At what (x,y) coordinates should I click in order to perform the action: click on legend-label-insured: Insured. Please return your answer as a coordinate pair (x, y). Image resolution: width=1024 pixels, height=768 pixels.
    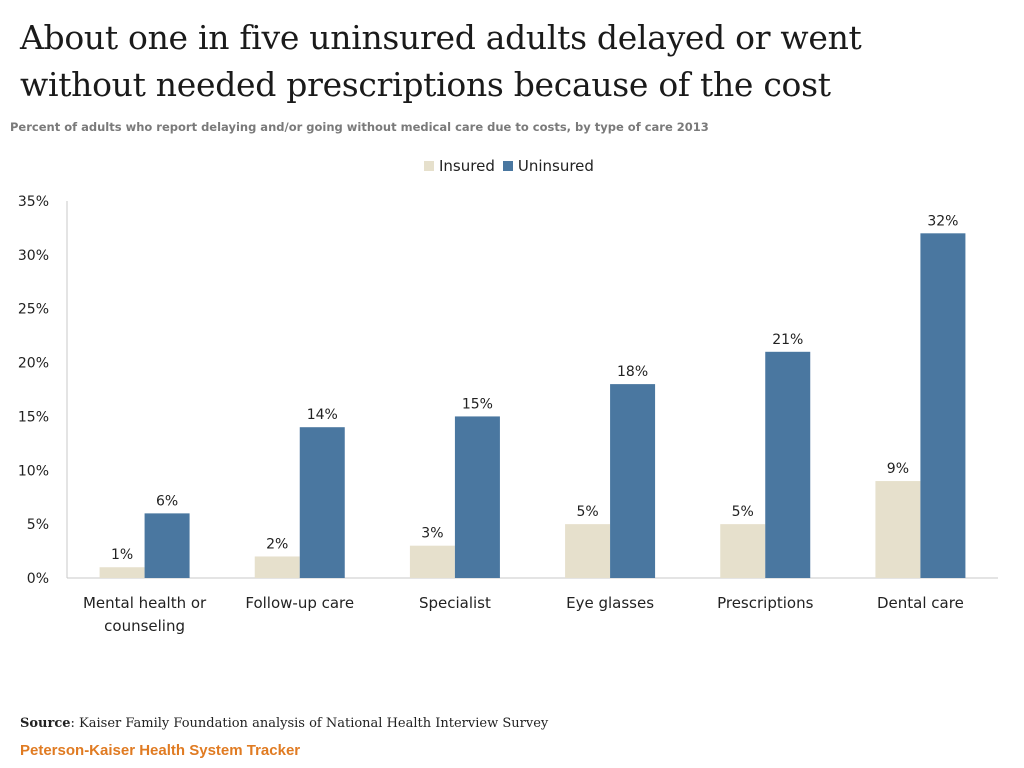
    Looking at the image, I should click on (467, 166).